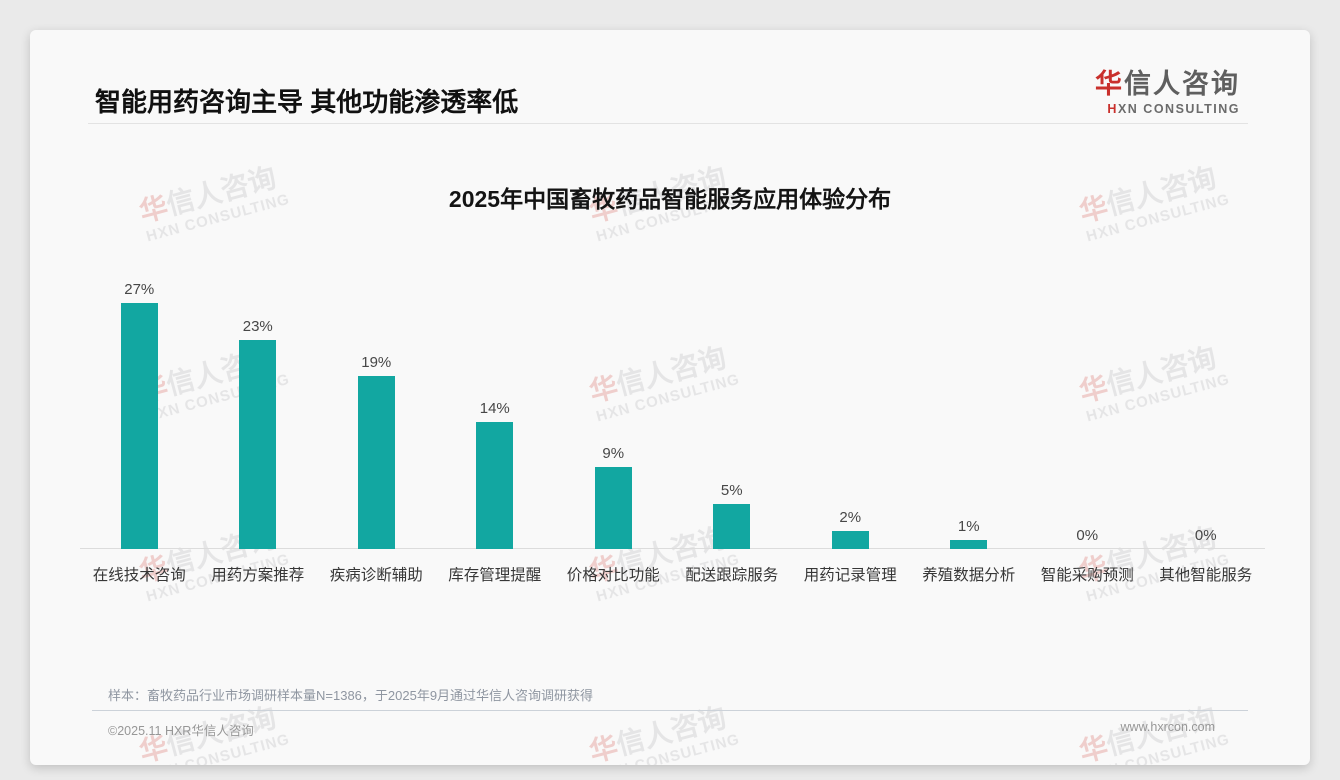  What do you see at coordinates (1178, 109) in the screenshot?
I see `logo-en-rest: XN CONSULTING` at bounding box center [1178, 109].